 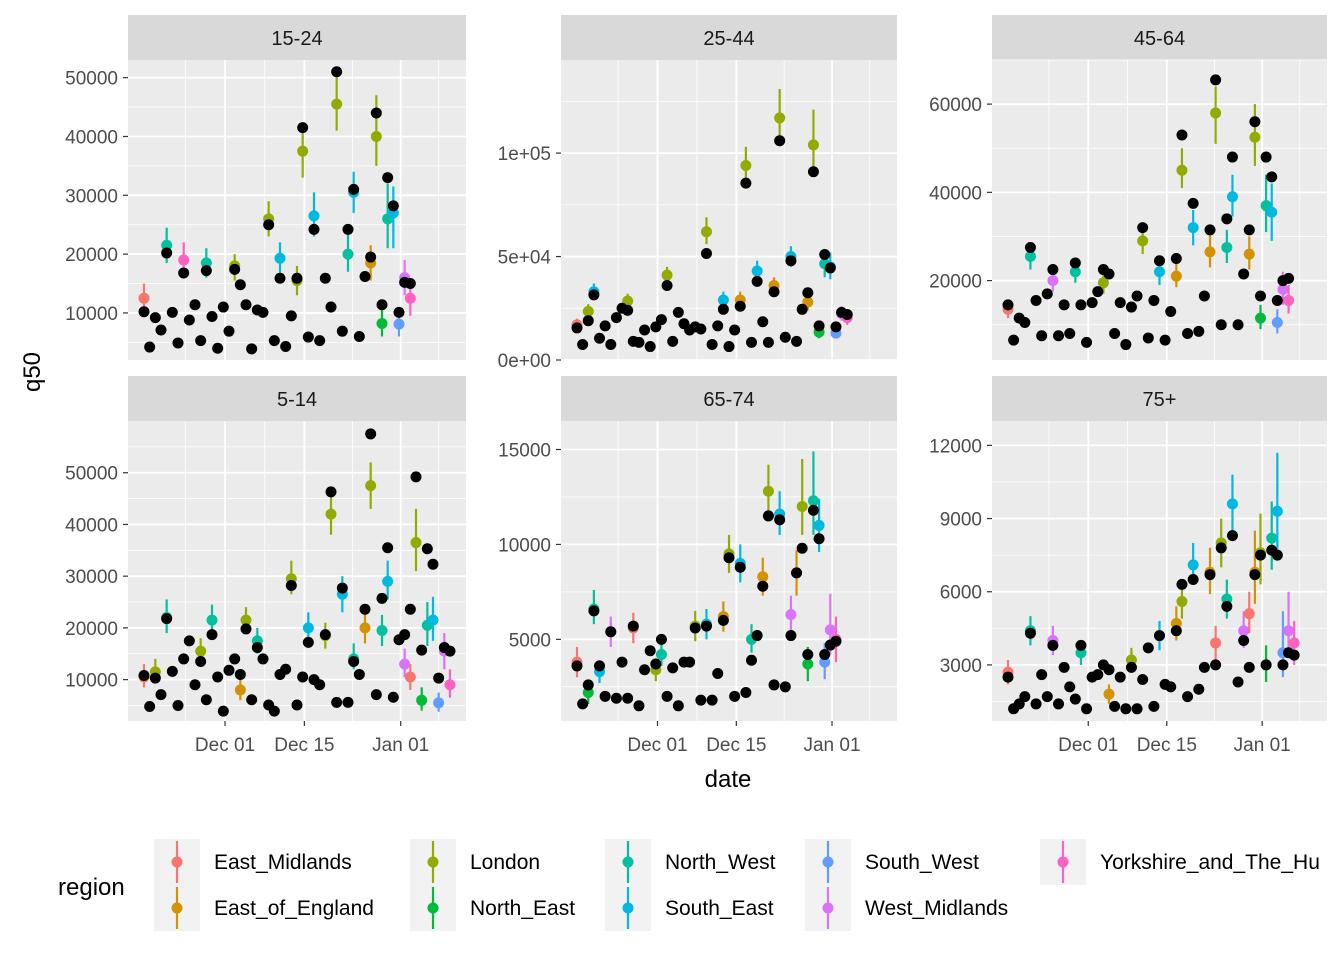 I want to click on legend-item: North_West, so click(x=690, y=862).